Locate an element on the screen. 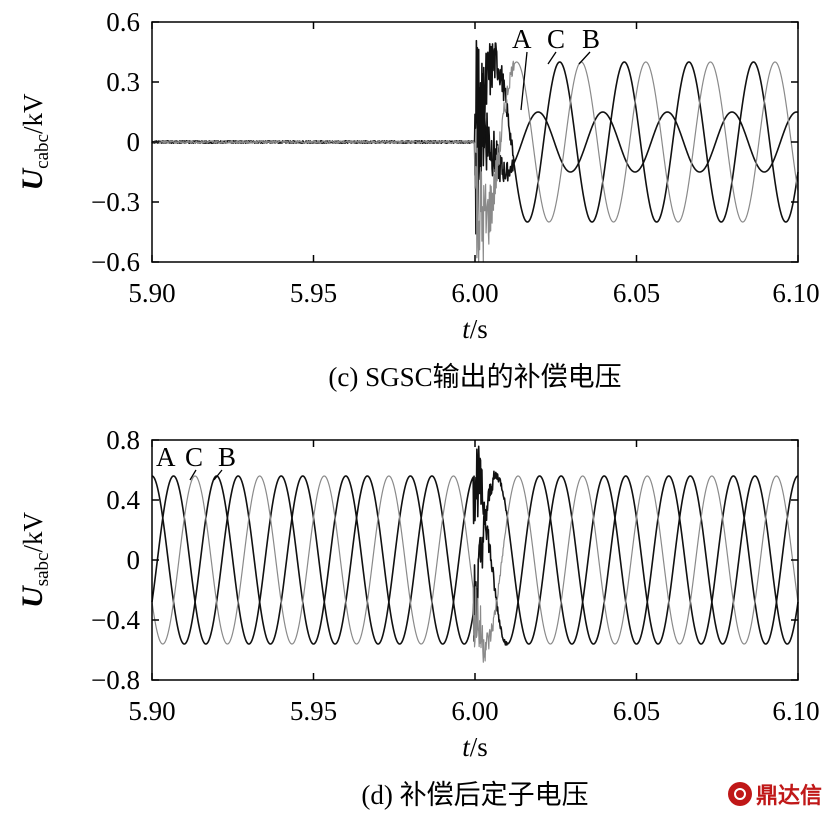 The image size is (832, 820). chart-d-xtick-label: 6.10 is located at coordinates (795, 711).